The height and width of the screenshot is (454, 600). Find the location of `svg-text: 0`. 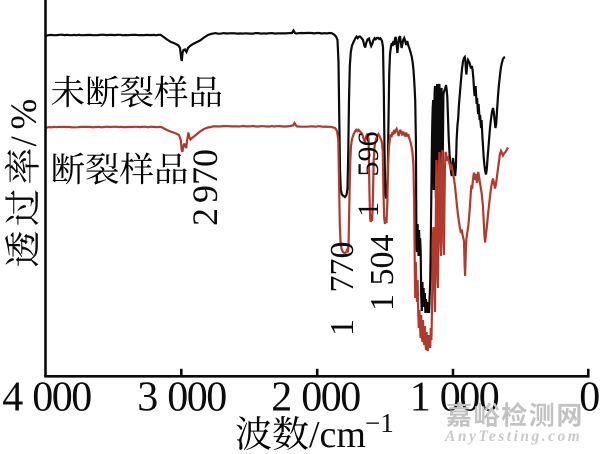

svg-text: 0 is located at coordinates (589, 398).